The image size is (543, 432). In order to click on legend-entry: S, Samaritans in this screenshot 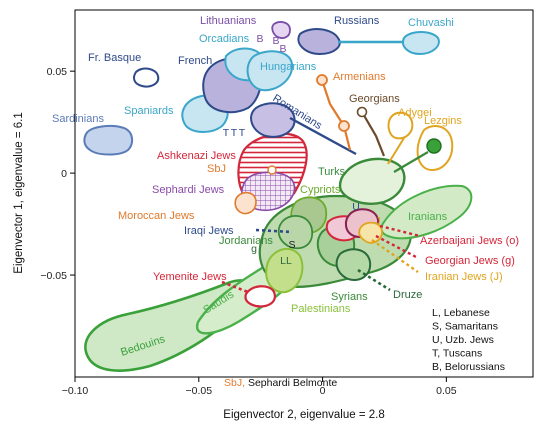, I will do `click(465, 327)`.